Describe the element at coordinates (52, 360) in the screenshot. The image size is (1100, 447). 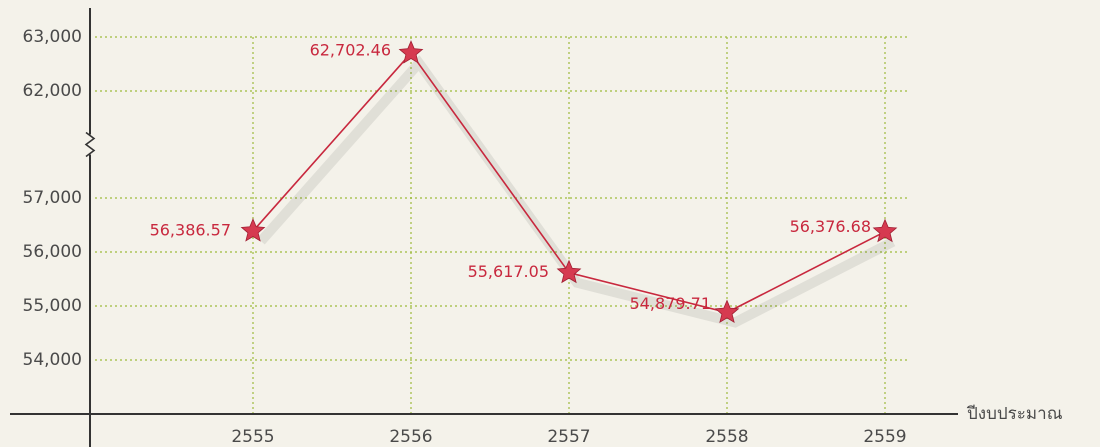
I see `y-tick-label: 54,000` at that location.